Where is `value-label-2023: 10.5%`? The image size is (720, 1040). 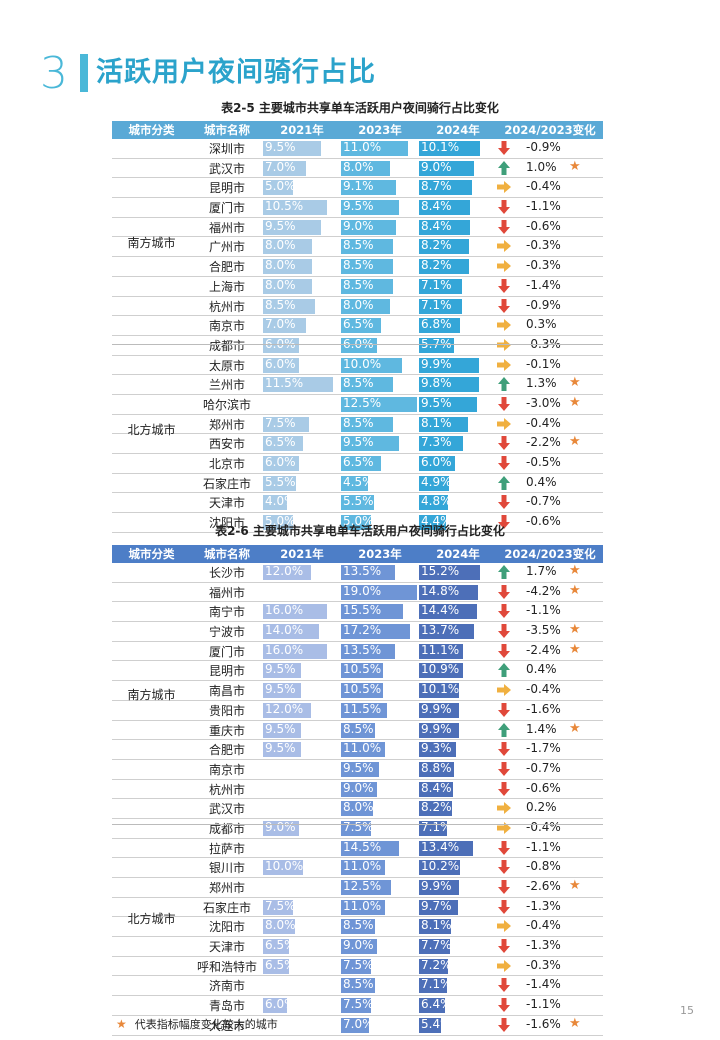
value-label-2023: 10.5% is located at coordinates (362, 669).